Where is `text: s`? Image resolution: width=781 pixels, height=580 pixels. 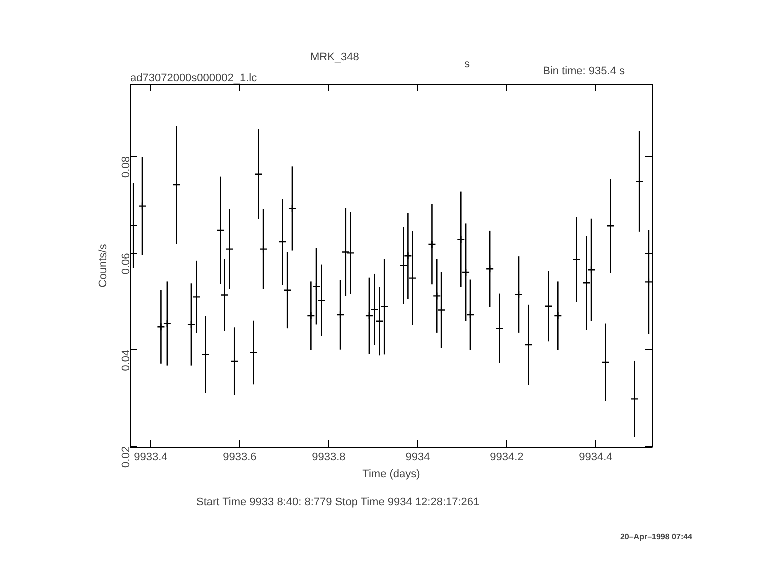
text: s is located at coordinates (467, 64).